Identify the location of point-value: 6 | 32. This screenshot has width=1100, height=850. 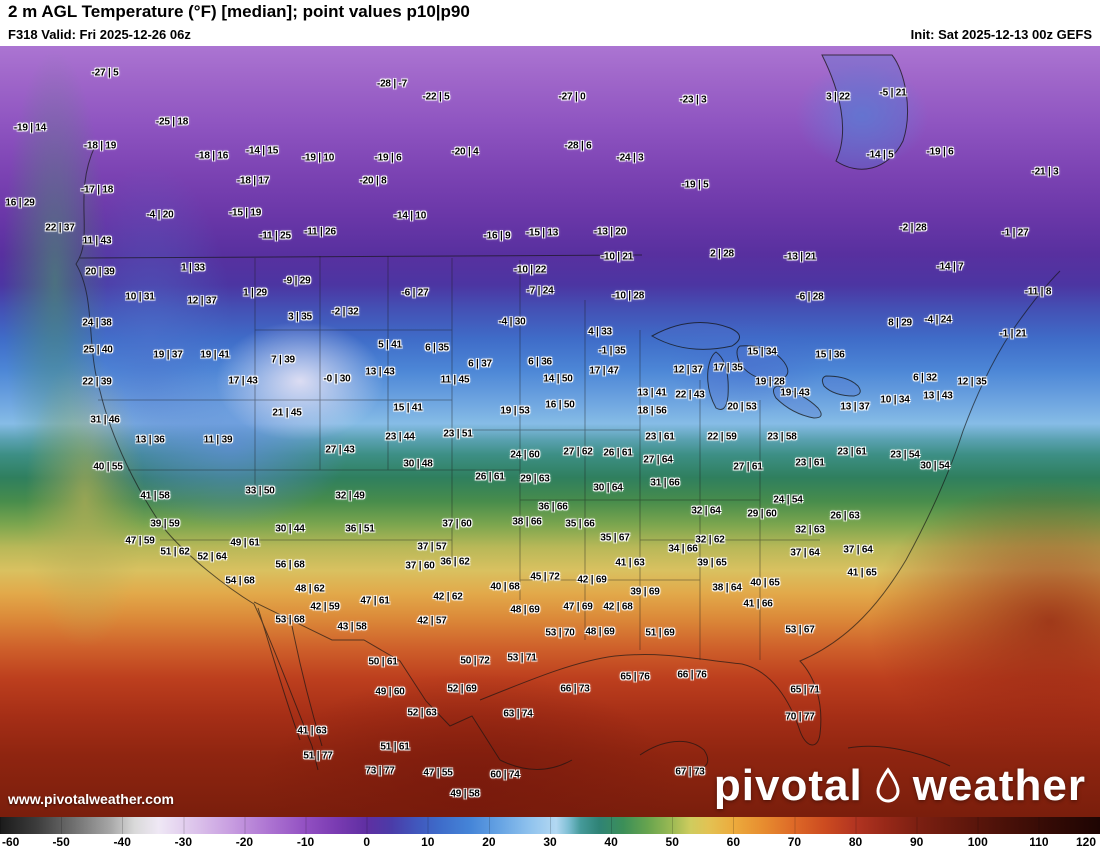
(925, 378).